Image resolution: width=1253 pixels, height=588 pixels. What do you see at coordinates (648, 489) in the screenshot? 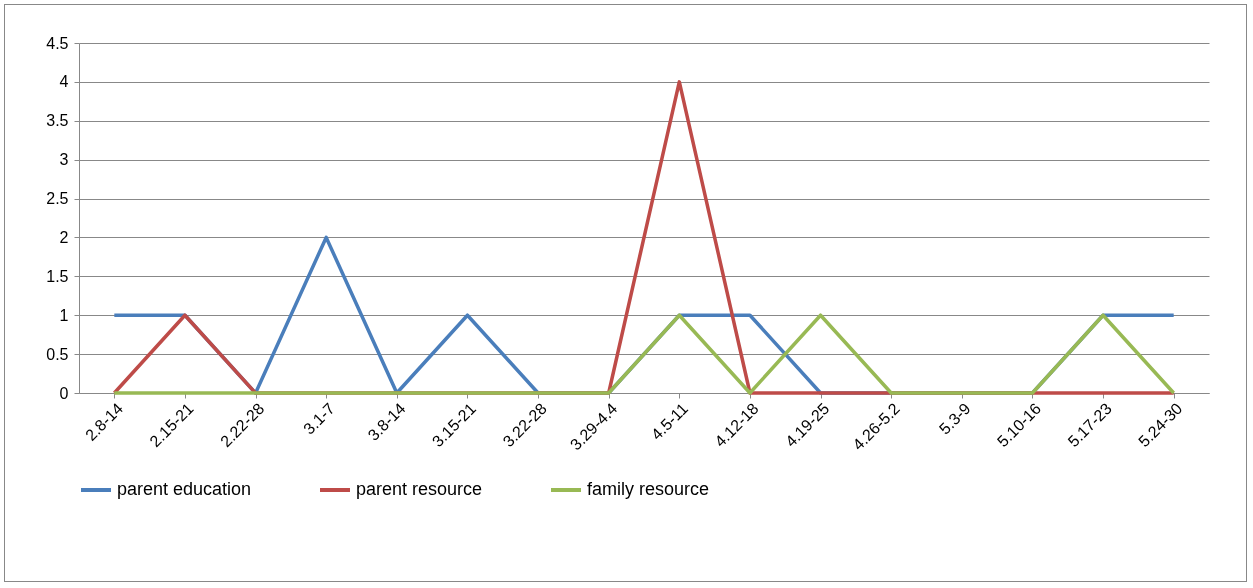
I see `legend-label: family resource` at bounding box center [648, 489].